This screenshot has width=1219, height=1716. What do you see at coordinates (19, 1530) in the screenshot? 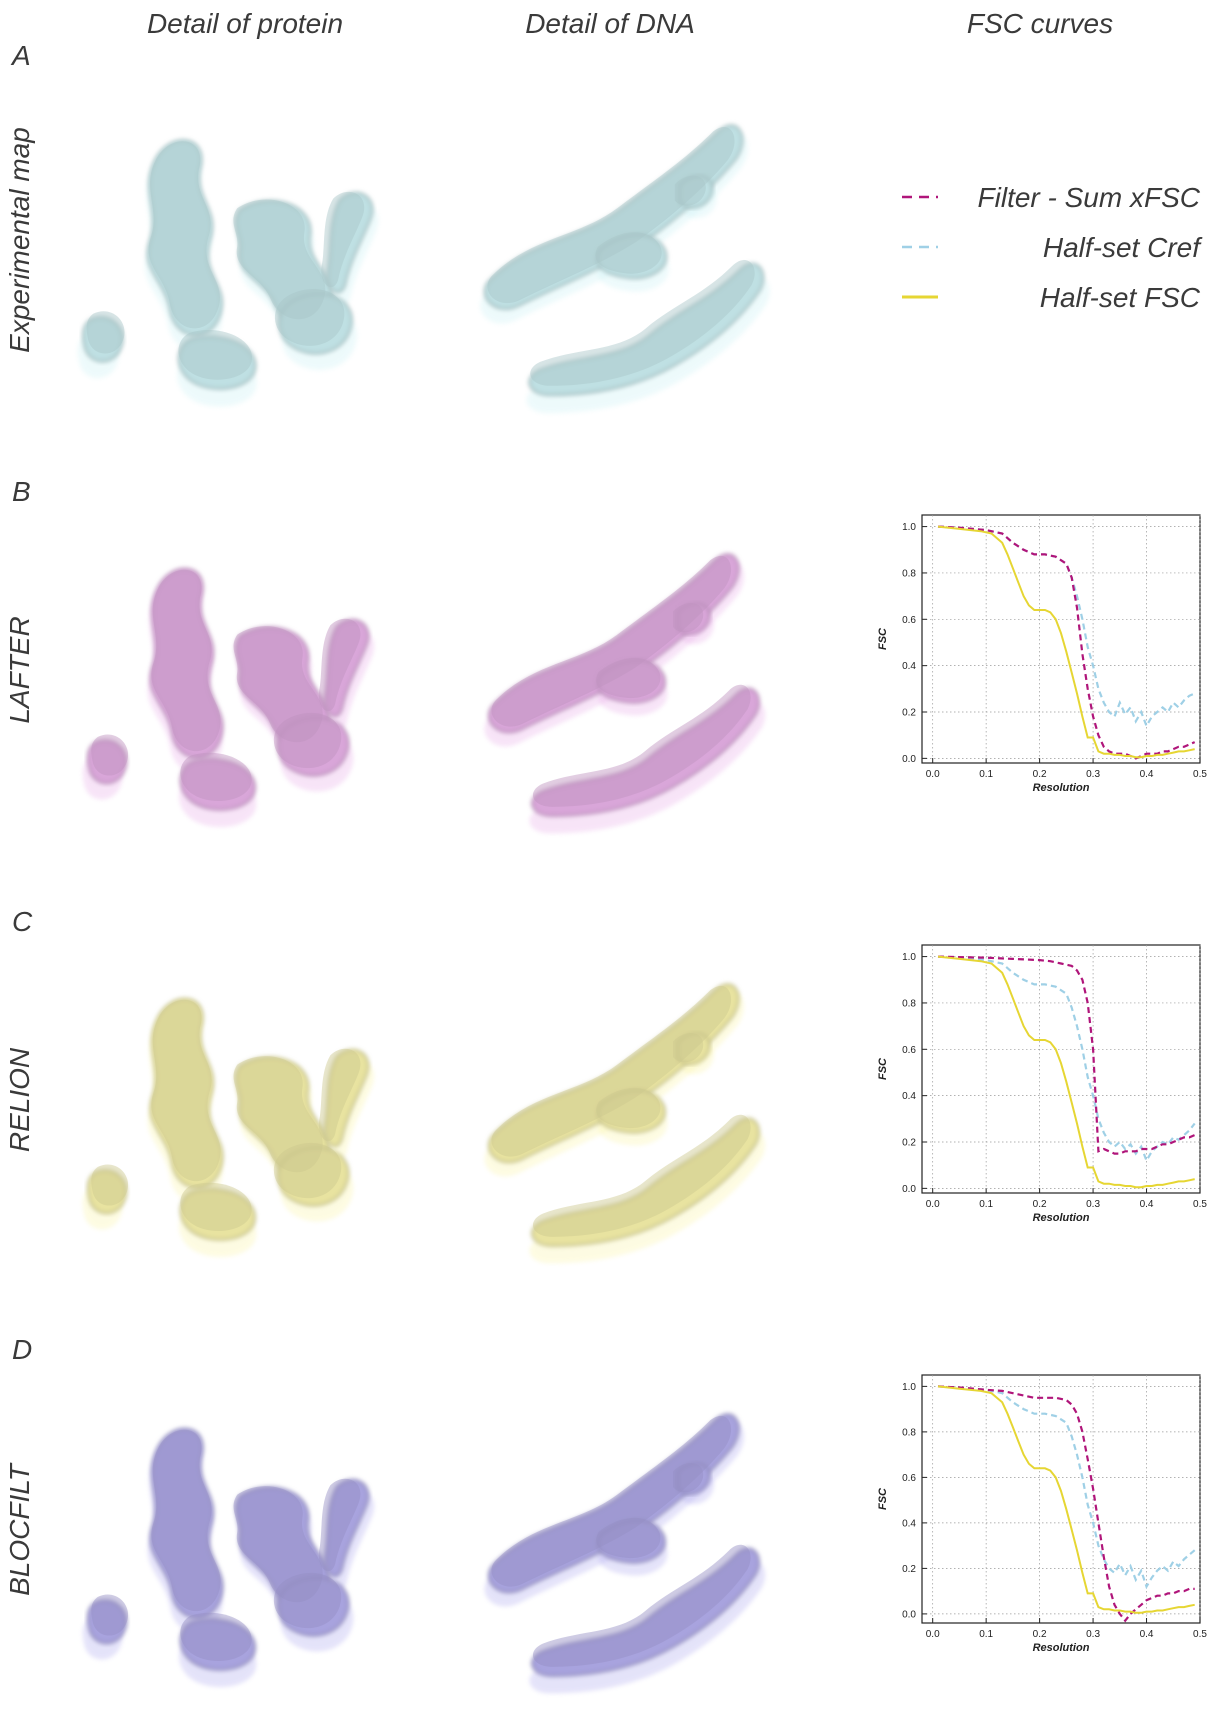
I see `row-label-text: BLOCFILT` at bounding box center [19, 1530].